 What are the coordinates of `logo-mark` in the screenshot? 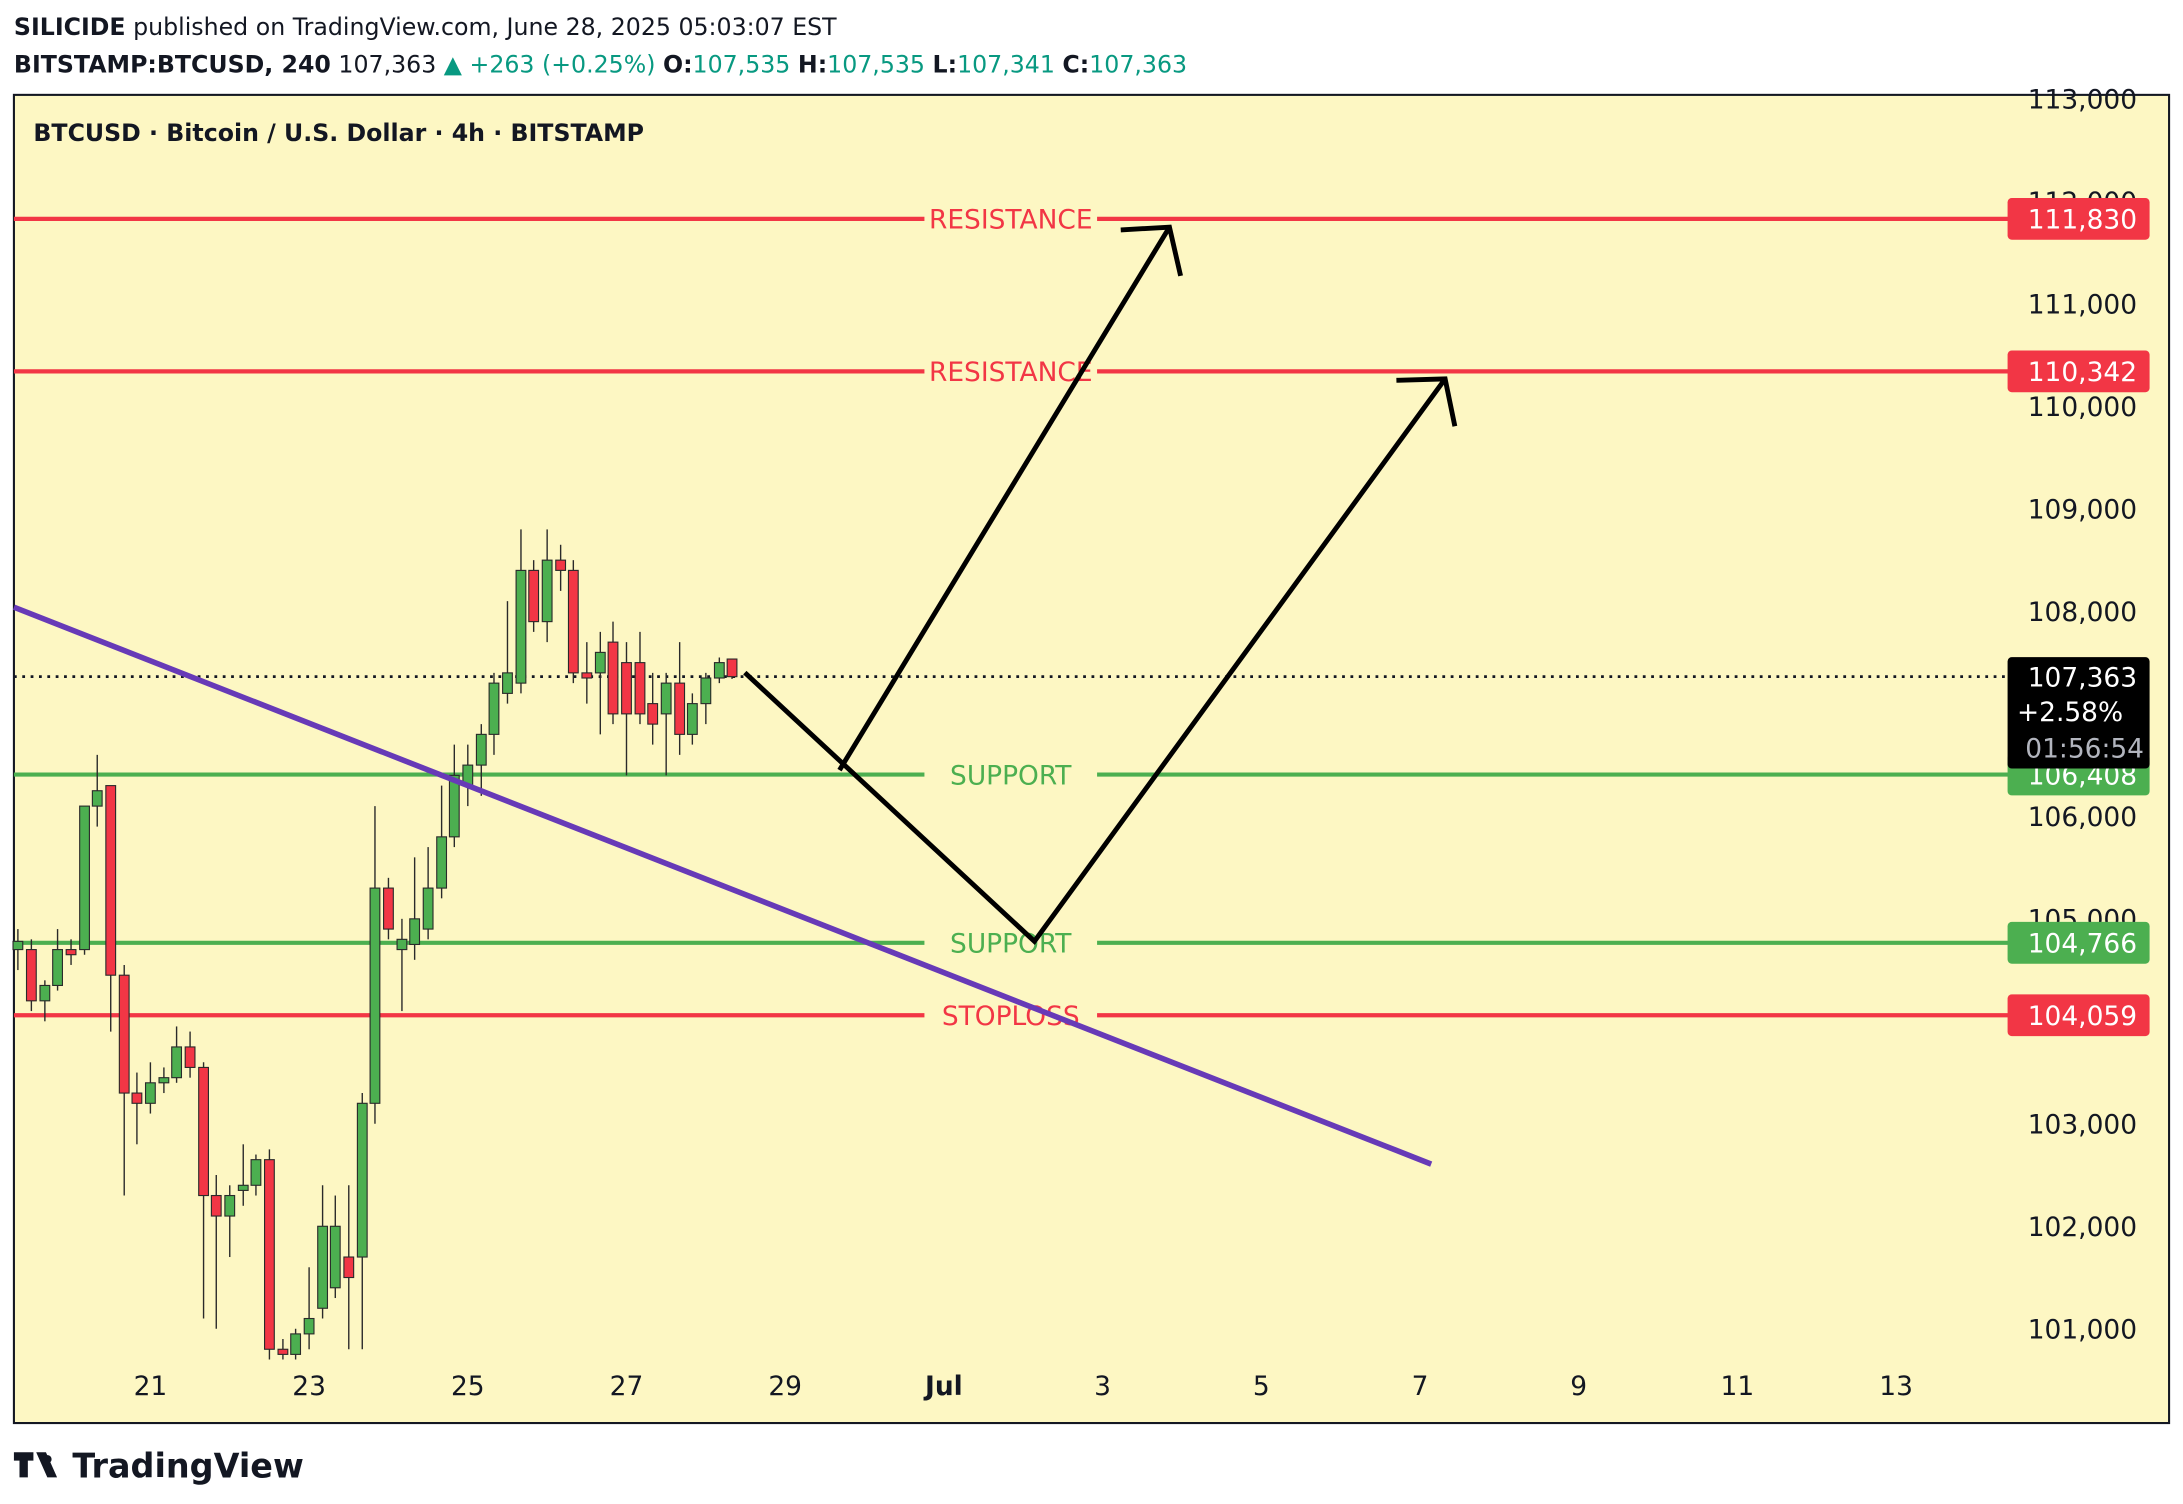 It's located at (35, 1465).